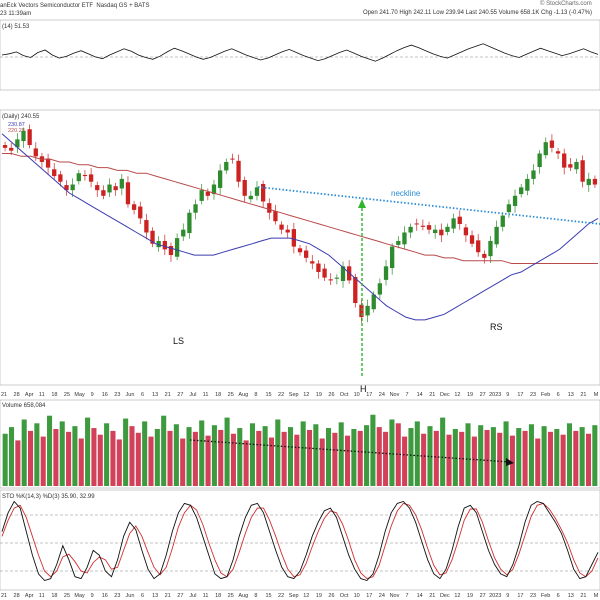 This screenshot has width=600, height=600. What do you see at coordinates (350, 451) in the screenshot?
I see `volume-trendline` at bounding box center [350, 451].